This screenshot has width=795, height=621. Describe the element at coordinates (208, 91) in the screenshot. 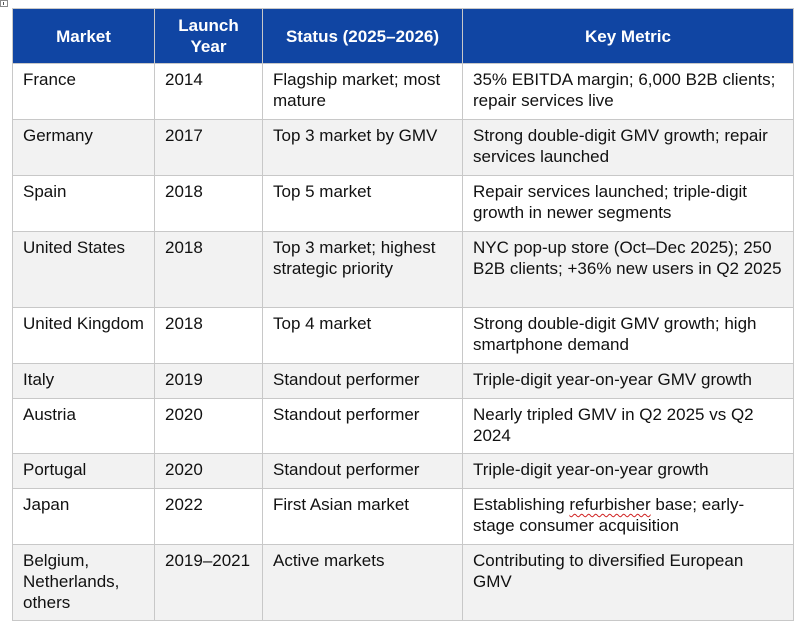

I see `cell-launch-year: 2014` at that location.